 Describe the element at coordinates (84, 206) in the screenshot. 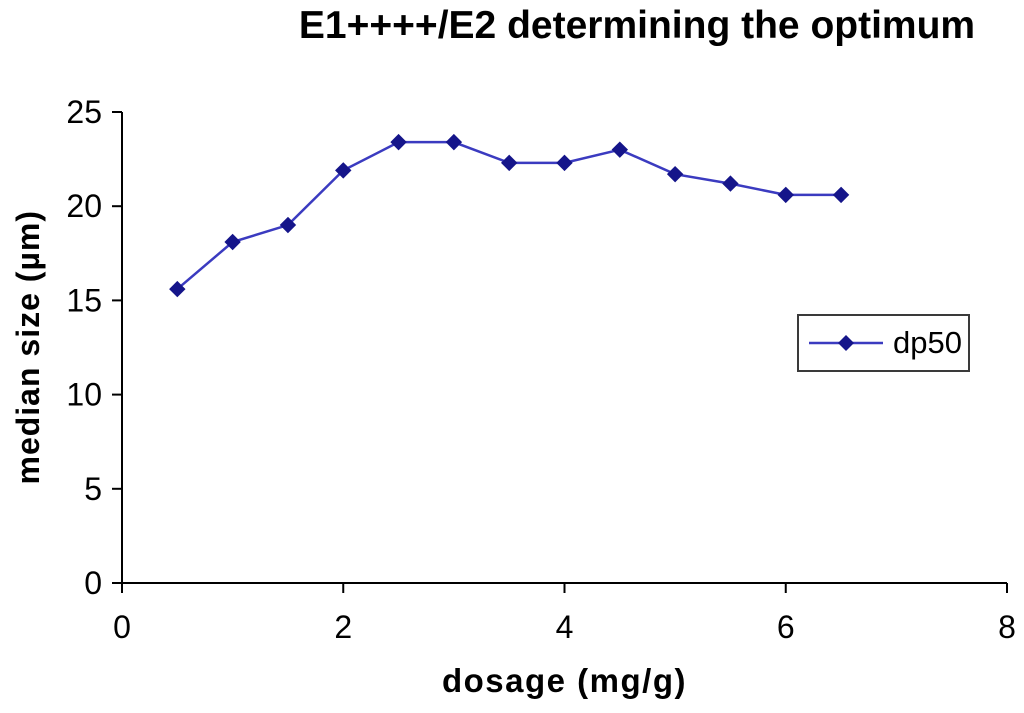

I see `y-tick-label: 20` at that location.